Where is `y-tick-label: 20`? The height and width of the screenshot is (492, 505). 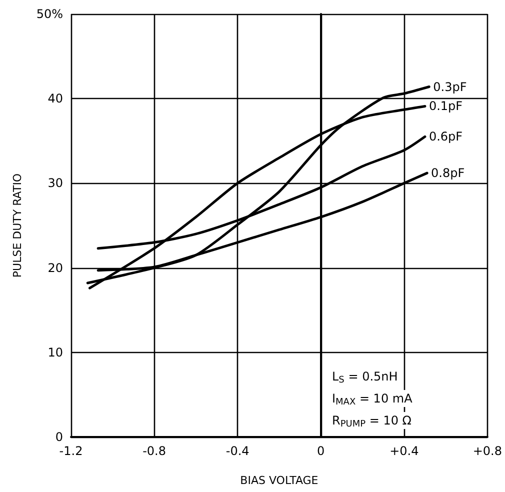
y-tick-label: 20 is located at coordinates (55, 267).